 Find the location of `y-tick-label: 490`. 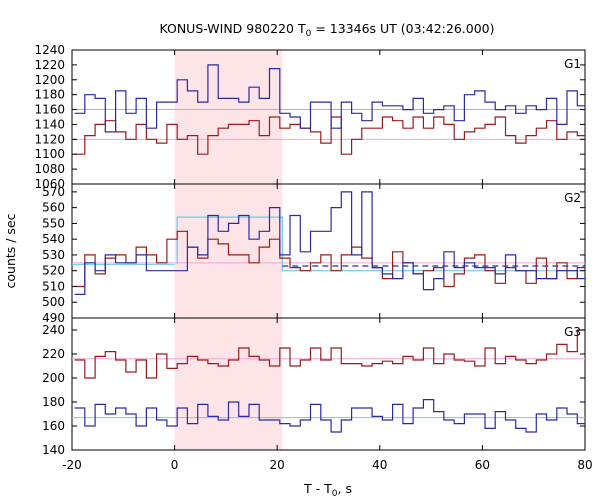

y-tick-label: 490 is located at coordinates (53, 318).